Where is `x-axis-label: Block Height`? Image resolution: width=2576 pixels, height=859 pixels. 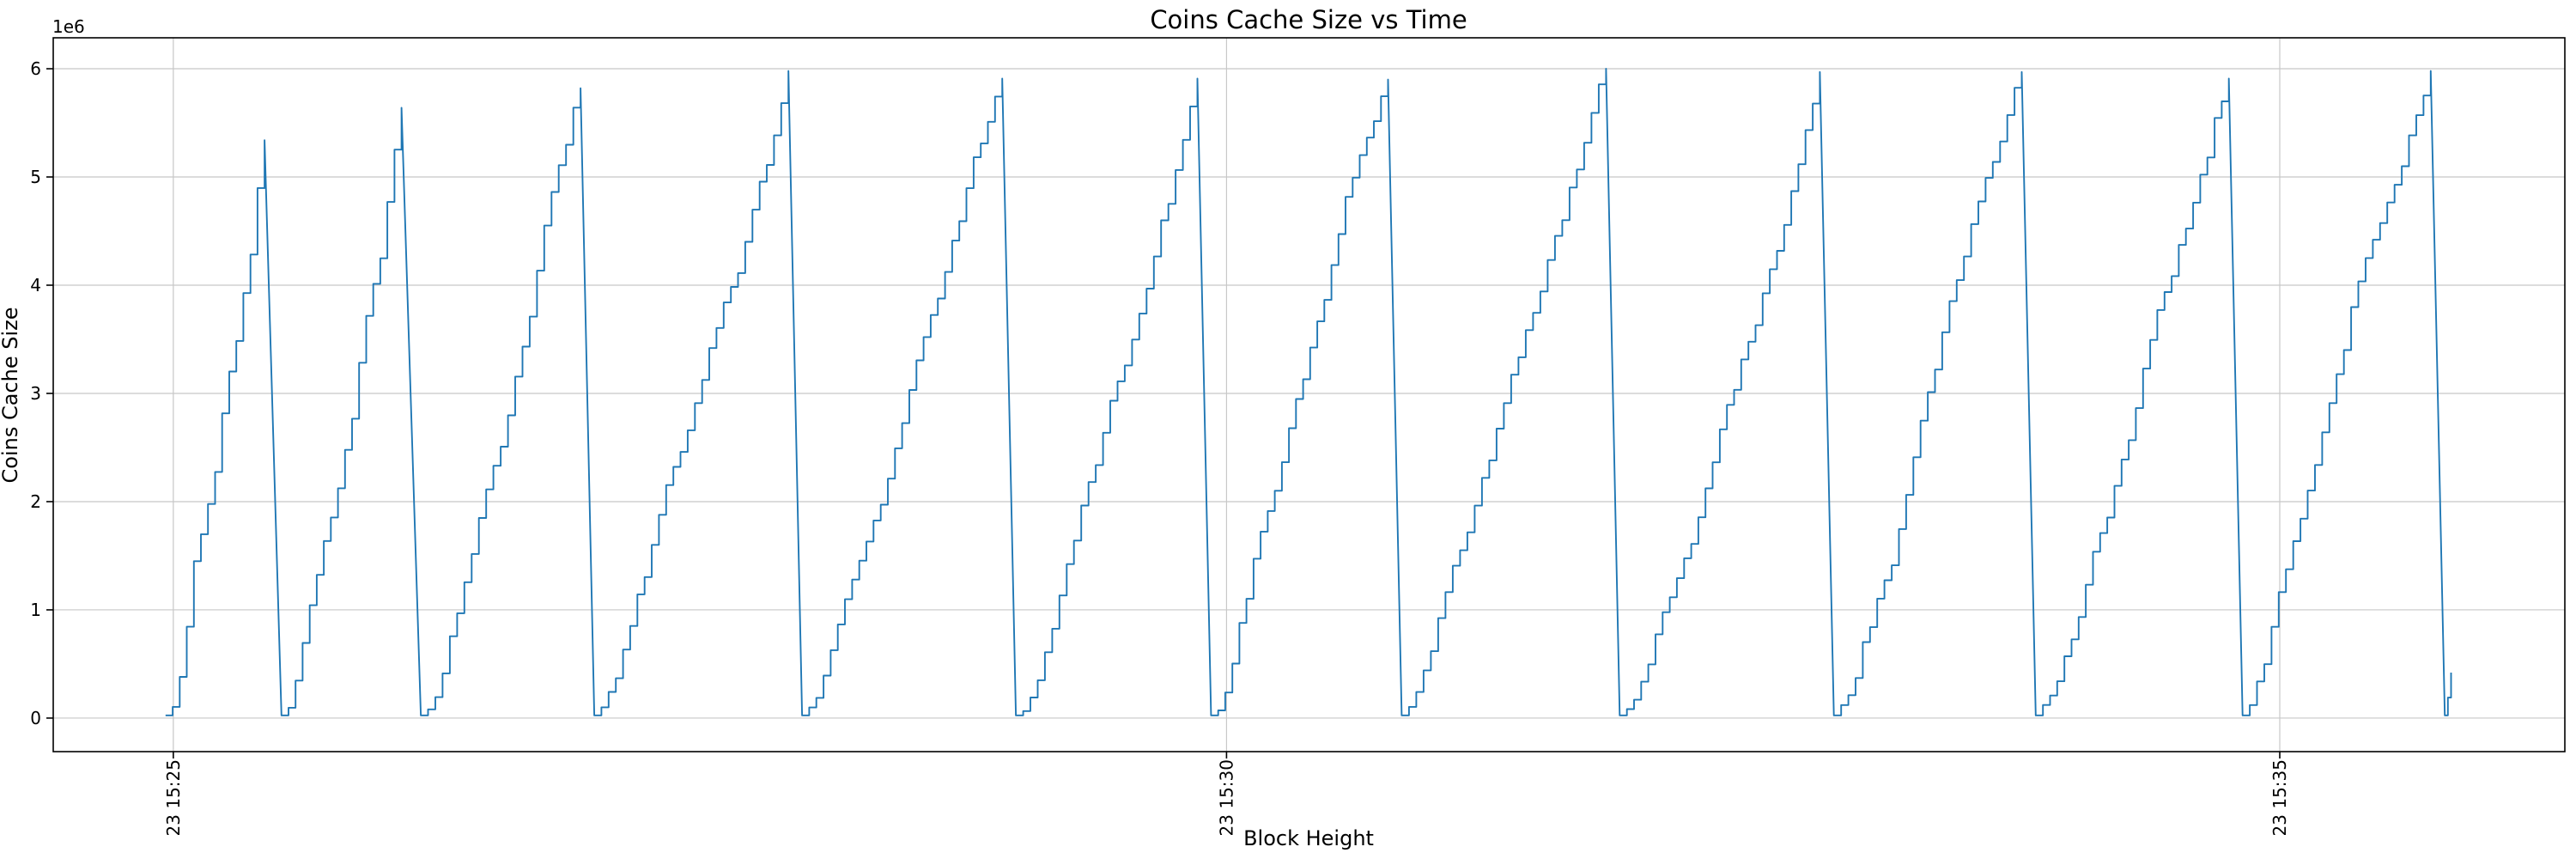
x-axis-label: Block Height is located at coordinates (1308, 838).